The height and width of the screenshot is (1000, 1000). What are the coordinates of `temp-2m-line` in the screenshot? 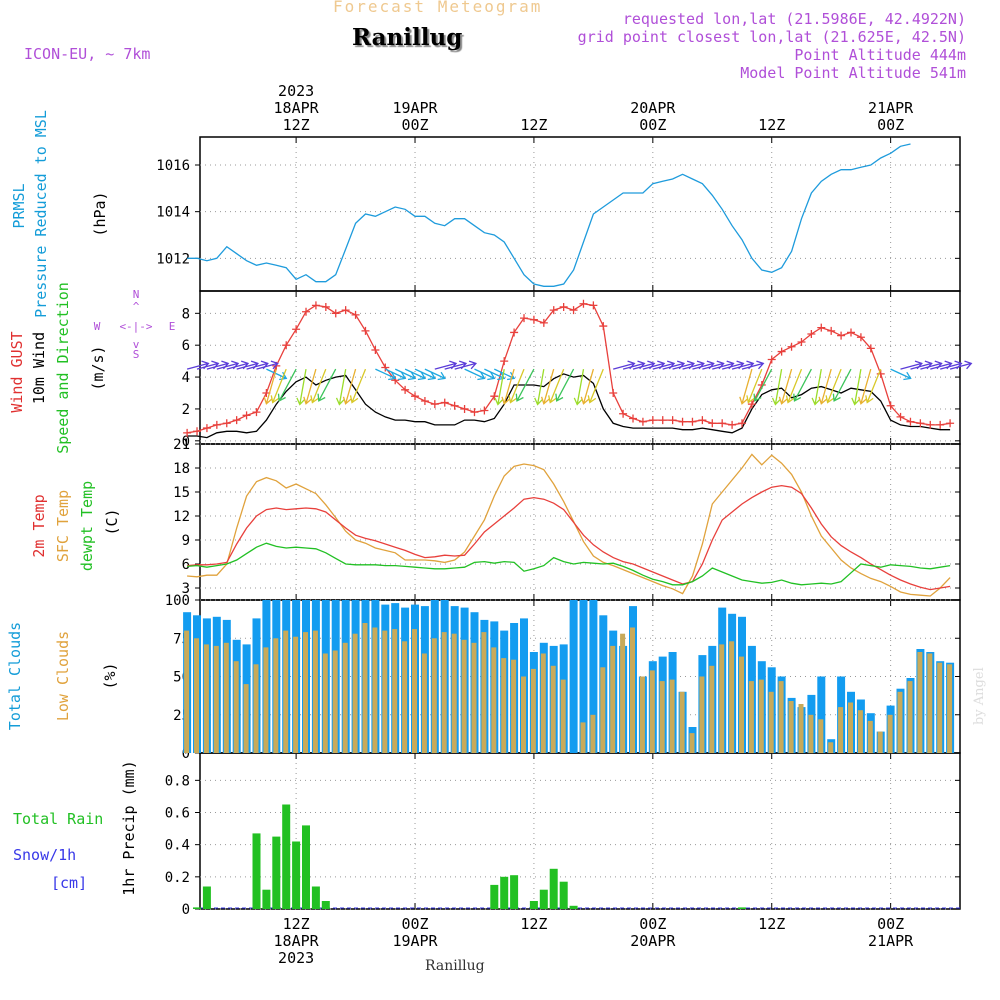 It's located at (569, 537).